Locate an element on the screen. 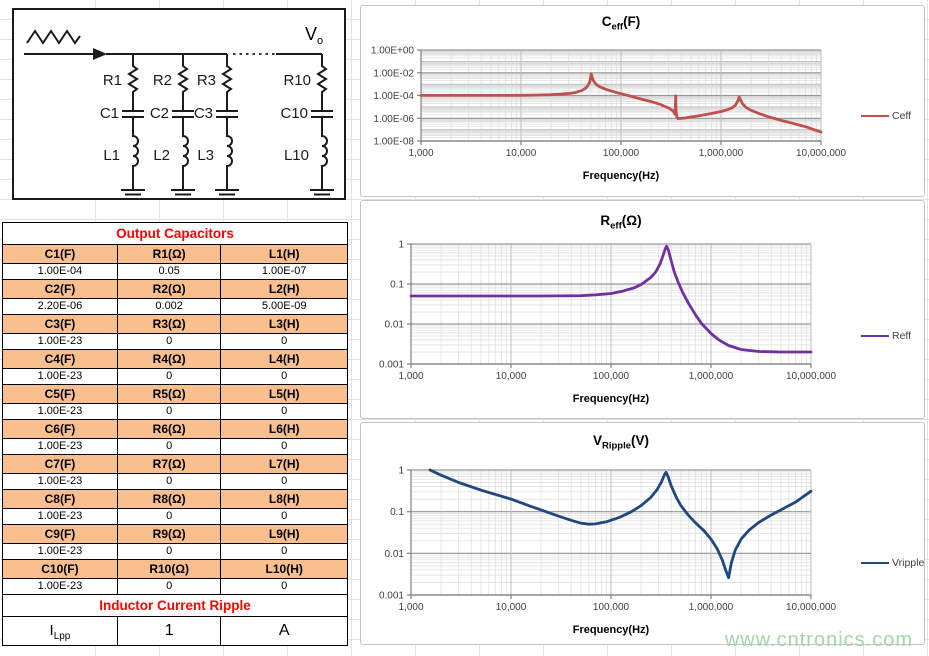  rlc-branch is located at coordinates (183, 126).